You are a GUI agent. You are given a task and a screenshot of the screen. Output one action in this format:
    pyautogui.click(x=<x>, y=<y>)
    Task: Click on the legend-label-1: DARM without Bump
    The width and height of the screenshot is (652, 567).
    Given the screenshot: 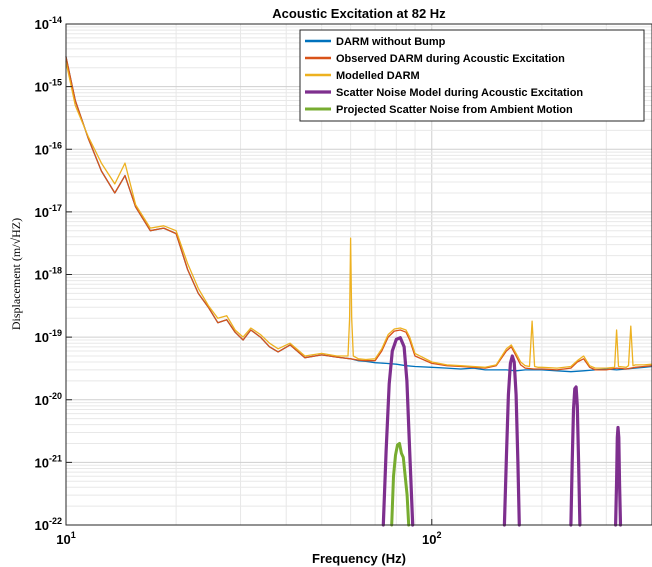 What is the action you would take?
    pyautogui.click(x=391, y=42)
    